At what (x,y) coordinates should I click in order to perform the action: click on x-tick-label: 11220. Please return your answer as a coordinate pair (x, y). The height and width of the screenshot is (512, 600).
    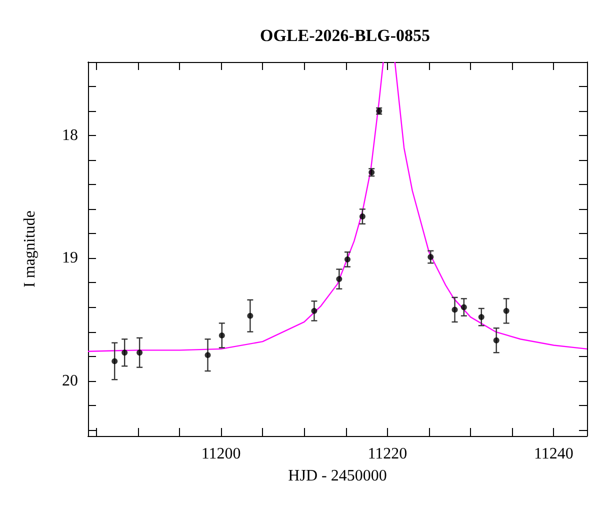
    Looking at the image, I should click on (388, 454).